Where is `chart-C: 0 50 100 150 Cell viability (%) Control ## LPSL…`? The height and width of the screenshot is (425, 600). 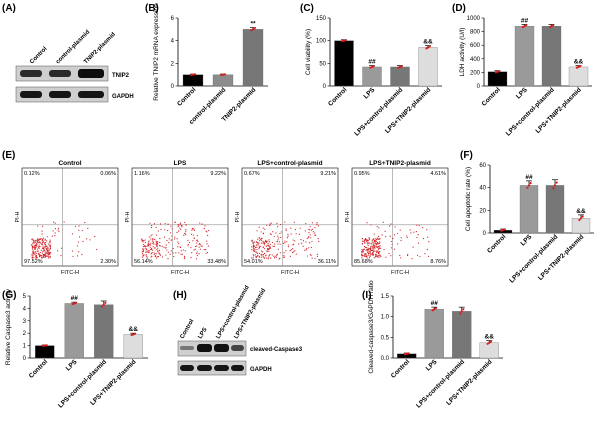
chart-C: 0 50 100 150 Cell viability (%) Control ## LPSL… is located at coordinates (373, 77).